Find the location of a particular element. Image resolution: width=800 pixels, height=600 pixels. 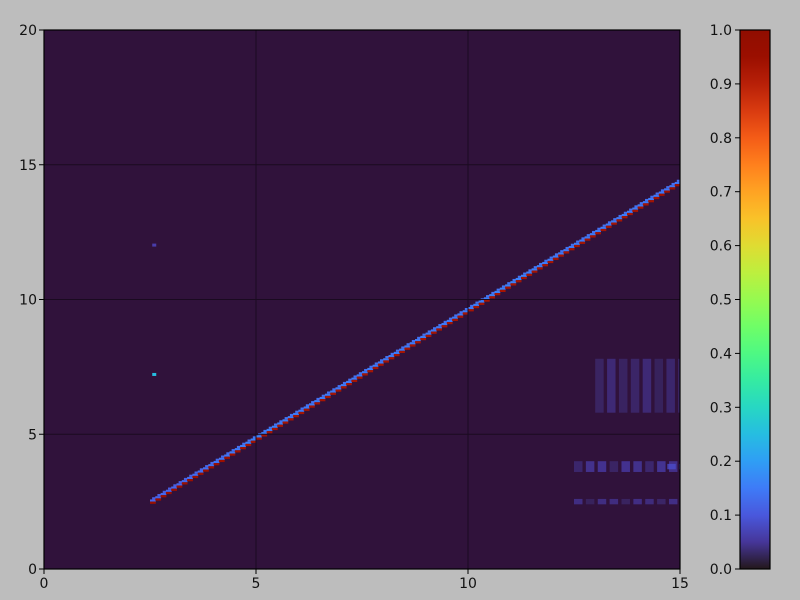

colorbar-axis: 0.0 0.1 0.2 0.3 0.4 0.5 0.6 0.7 0.8 0.9 1.0 is located at coordinates (725, 300).